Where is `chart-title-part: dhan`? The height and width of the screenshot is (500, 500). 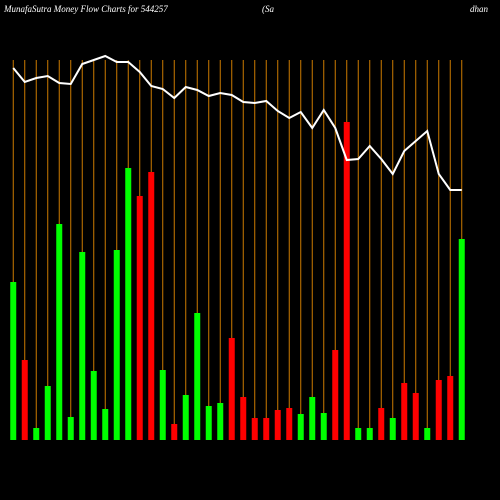
chart-title-part: dhan is located at coordinates (479, 9).